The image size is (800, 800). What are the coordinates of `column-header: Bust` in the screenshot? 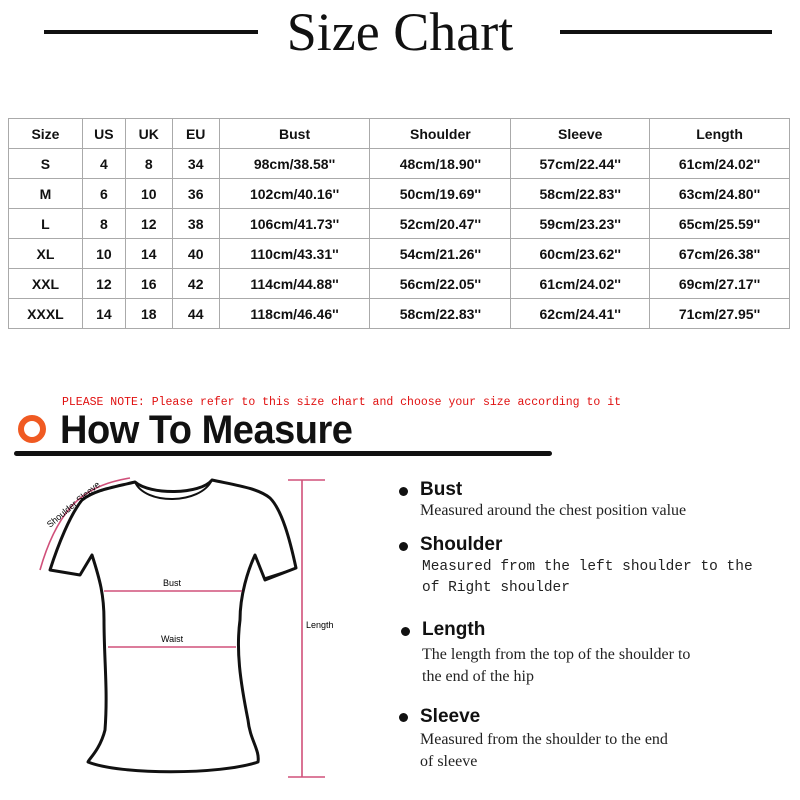 It's located at (294, 133).